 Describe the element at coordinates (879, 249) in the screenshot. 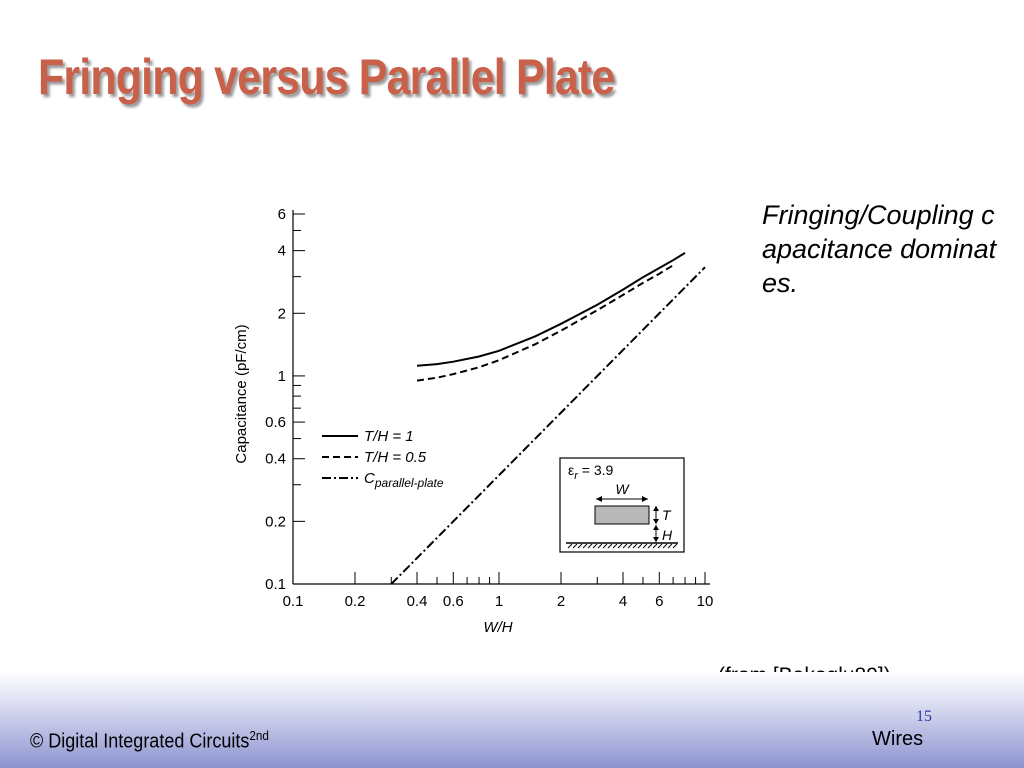

I see `side-text: Fringing/Coupling capacitance dominates.` at that location.